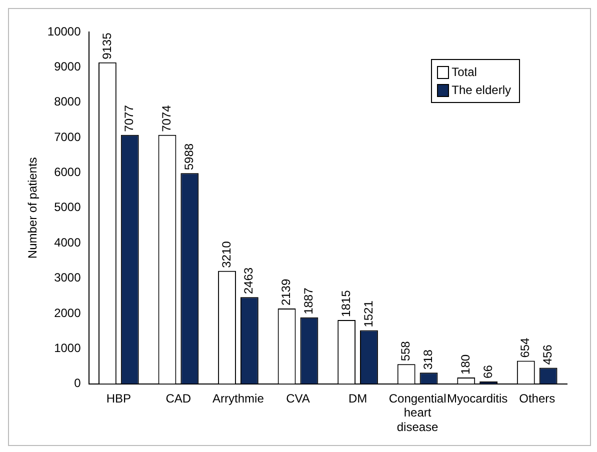 The width and height of the screenshot is (597, 452). Describe the element at coordinates (68, 207) in the screenshot. I see `y-tick-label: 5000` at that location.